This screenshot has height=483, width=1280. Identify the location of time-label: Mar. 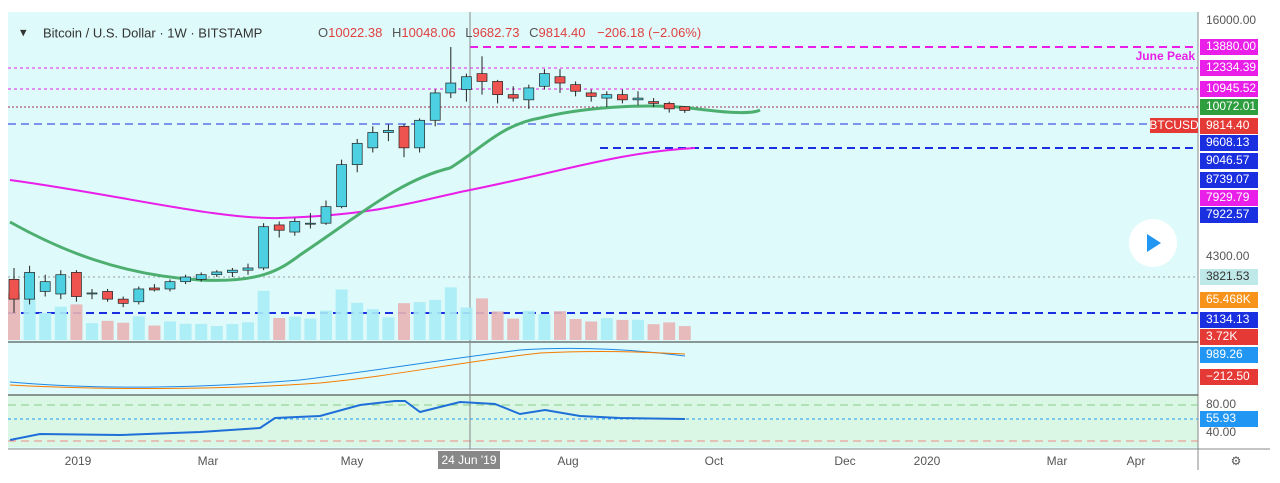
(1057, 461).